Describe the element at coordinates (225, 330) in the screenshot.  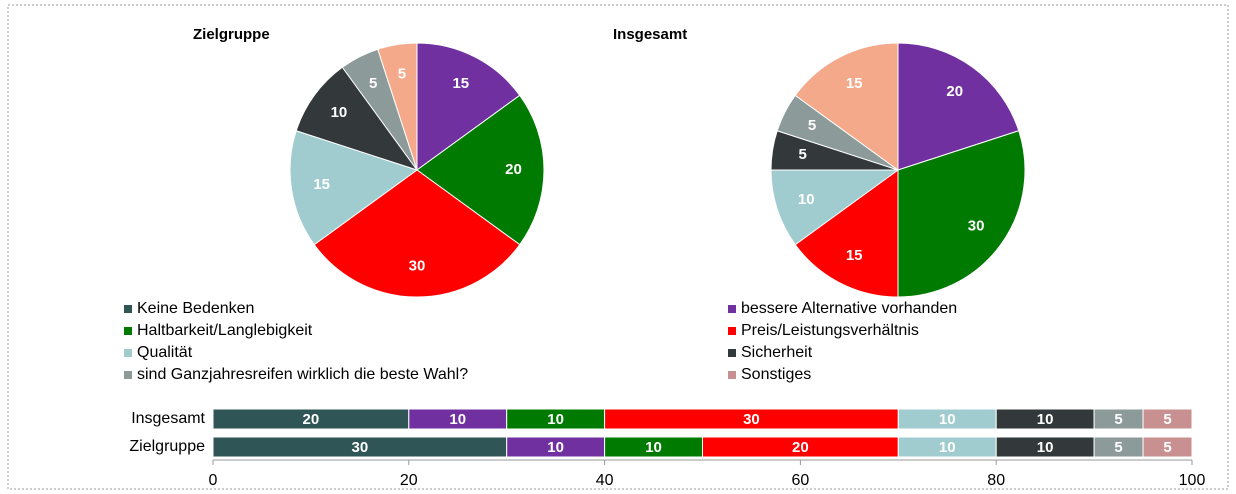
I see `legend-label: Haltbarkeit/Langlebigkeit` at that location.